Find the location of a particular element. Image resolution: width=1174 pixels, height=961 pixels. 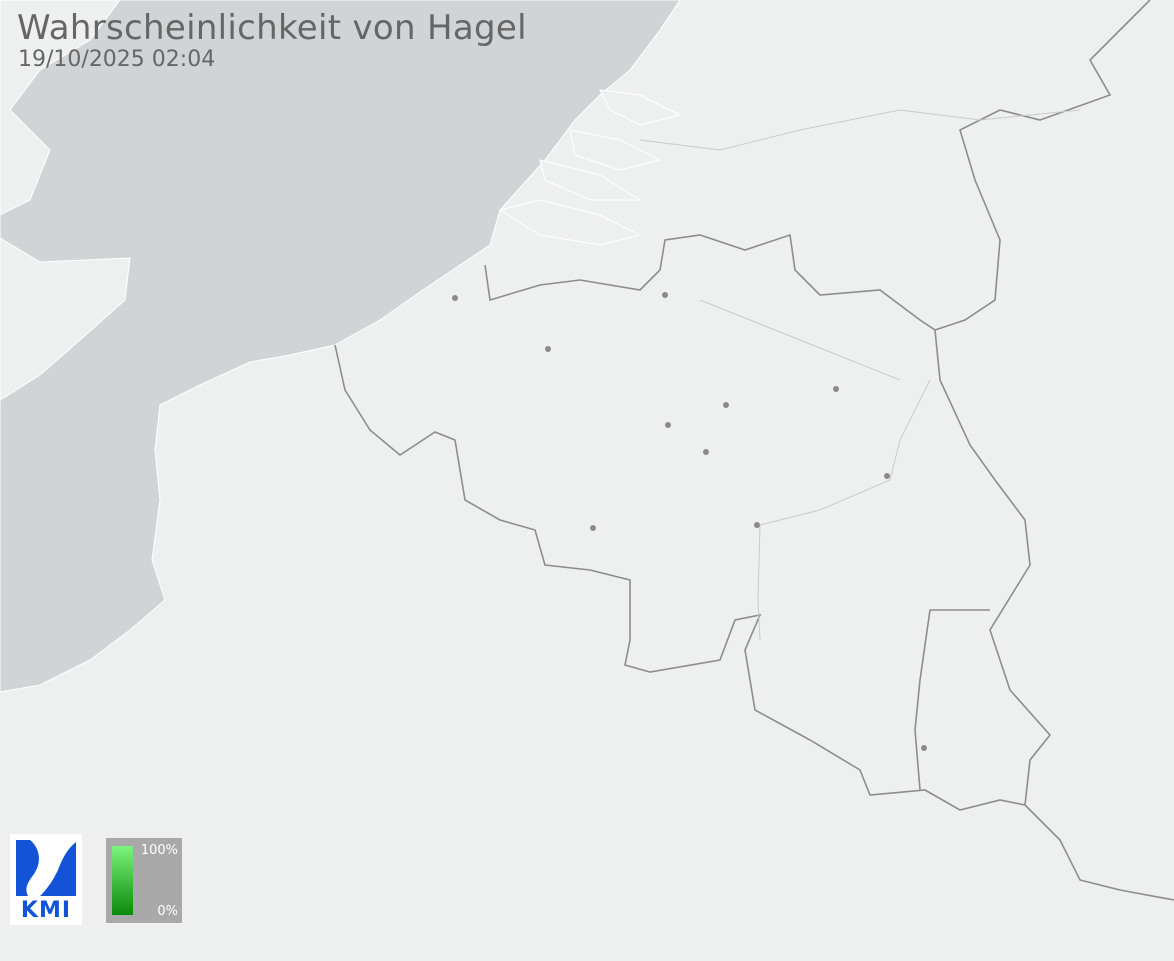

legend-min-label: 0% is located at coordinates (167, 911).